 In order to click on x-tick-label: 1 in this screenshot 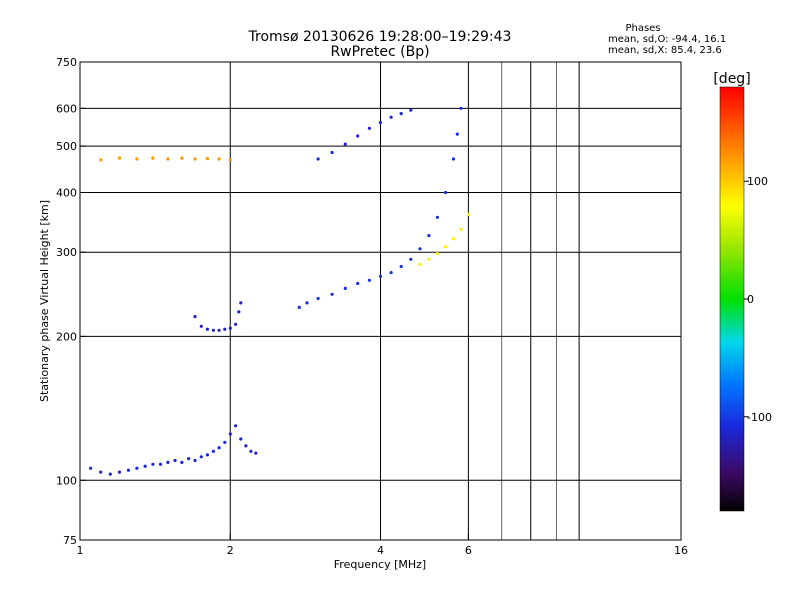, I will do `click(80, 550)`.